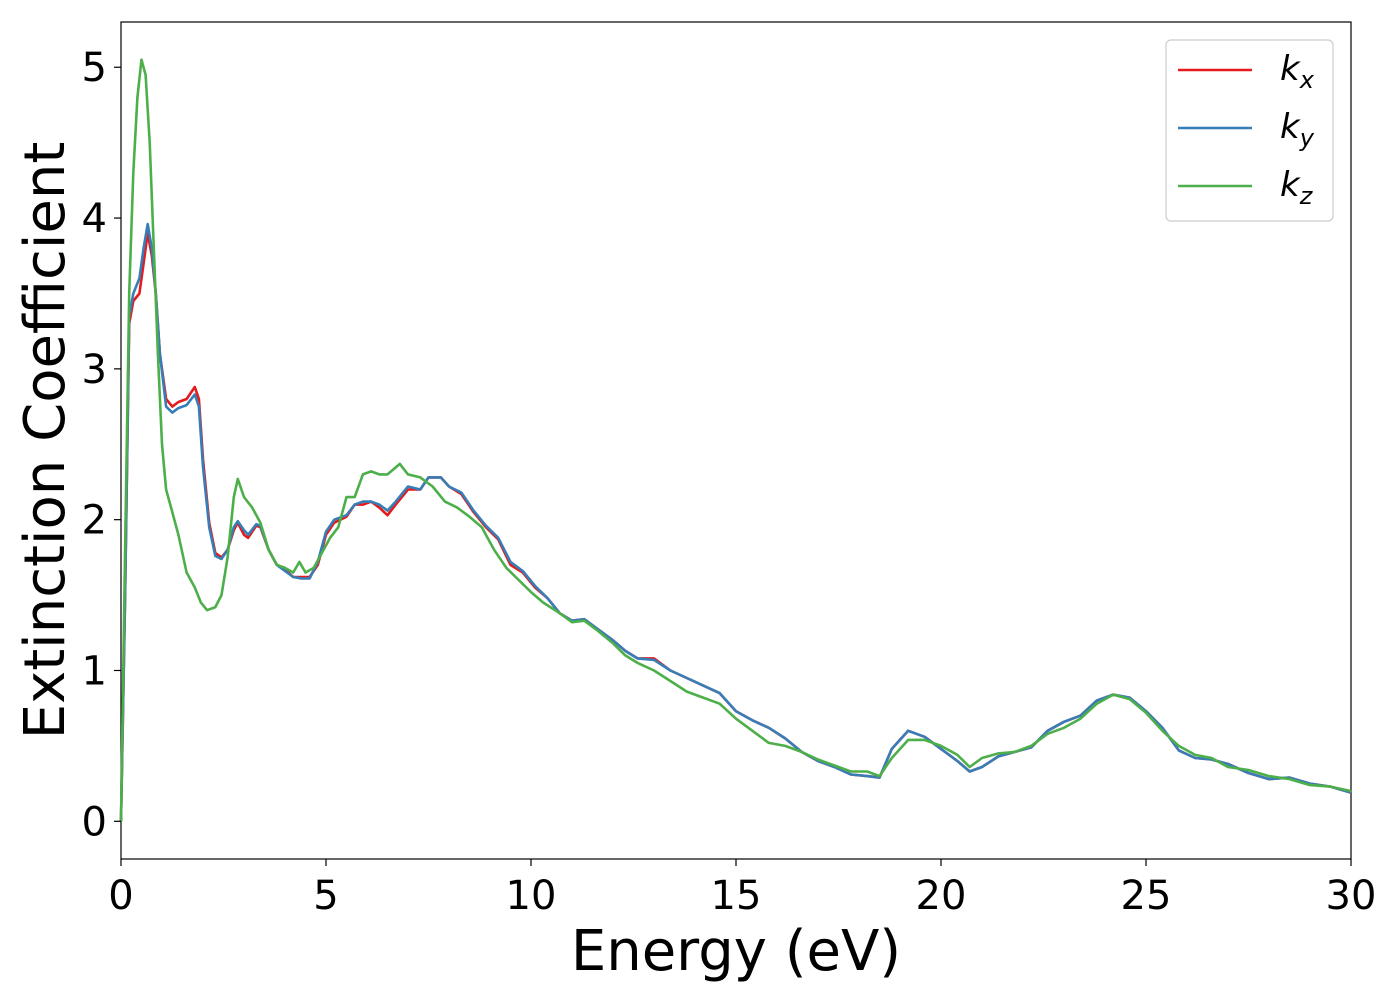 The height and width of the screenshot is (1000, 1400). What do you see at coordinates (1351, 896) in the screenshot?
I see `x-tick-label: 30` at bounding box center [1351, 896].